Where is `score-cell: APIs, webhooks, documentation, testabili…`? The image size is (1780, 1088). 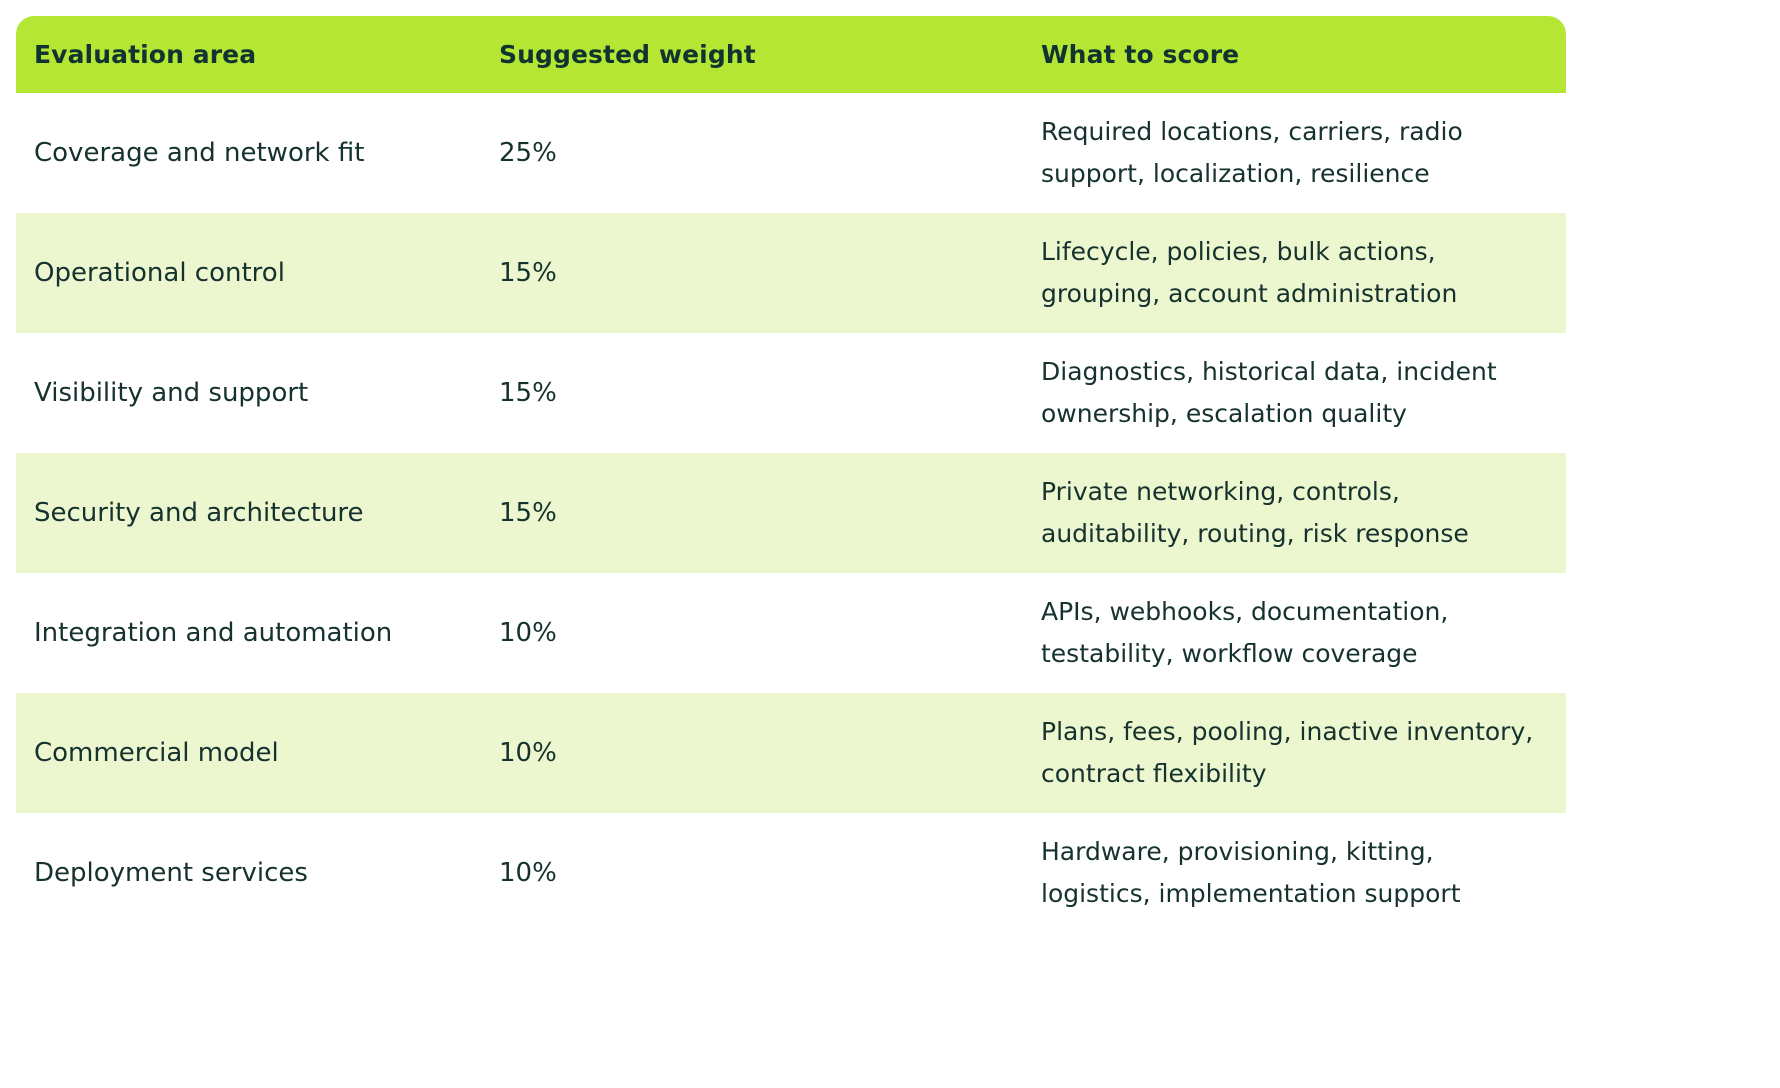
score-cell: APIs, webhooks, documentation, testabili… is located at coordinates (1245, 632).